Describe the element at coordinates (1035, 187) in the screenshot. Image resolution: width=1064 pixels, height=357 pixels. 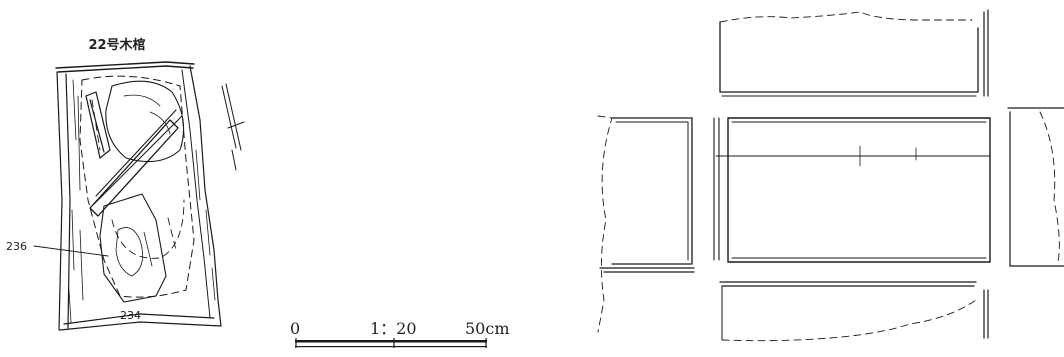
I see `right-end-view` at that location.